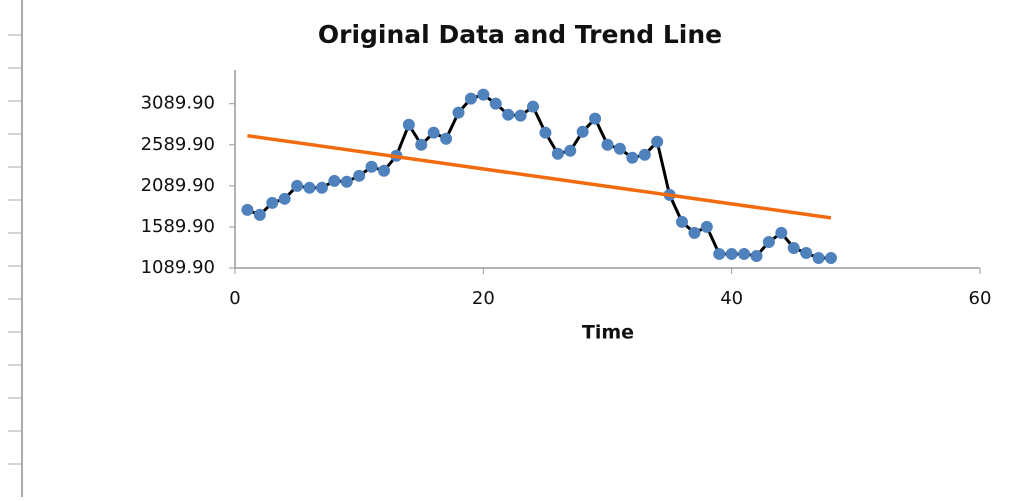  What do you see at coordinates (731, 298) in the screenshot?
I see `x-tick-label: 40` at bounding box center [731, 298].